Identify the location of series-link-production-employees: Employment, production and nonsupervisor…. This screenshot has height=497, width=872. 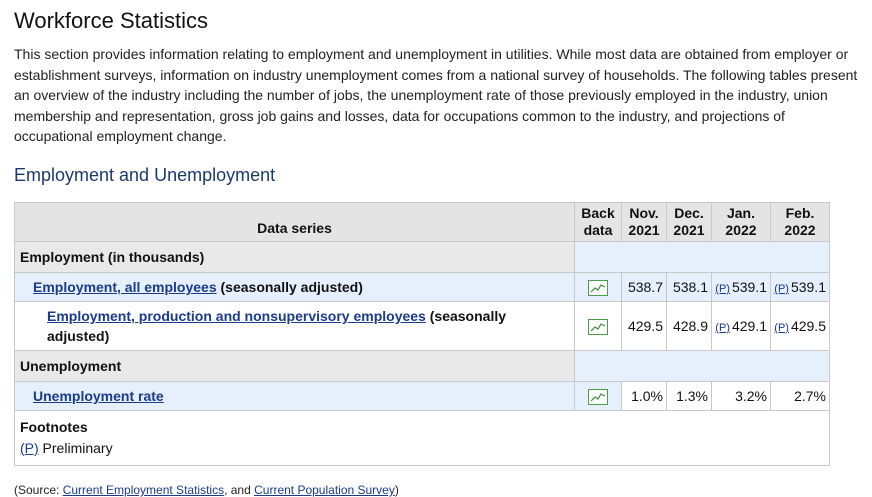
(236, 315).